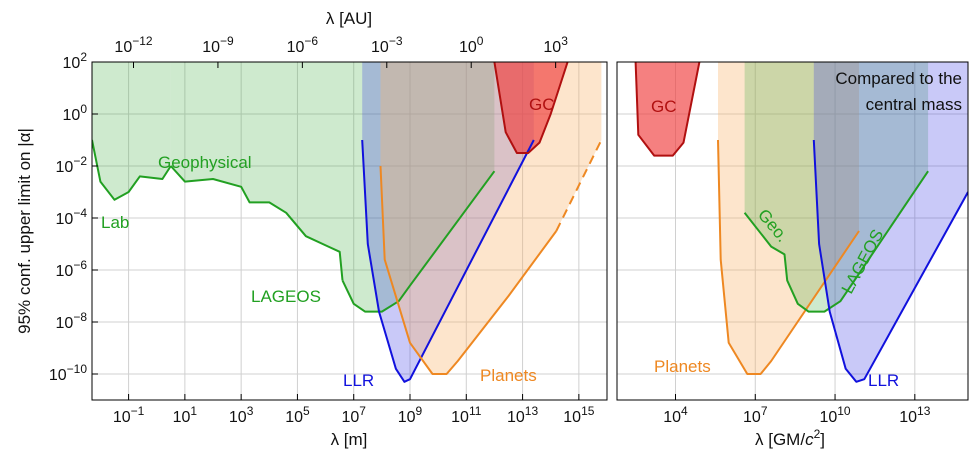 The image size is (969, 460). Describe the element at coordinates (72, 217) in the screenshot. I see `y-tick-label: 10⁻⁴` at that location.